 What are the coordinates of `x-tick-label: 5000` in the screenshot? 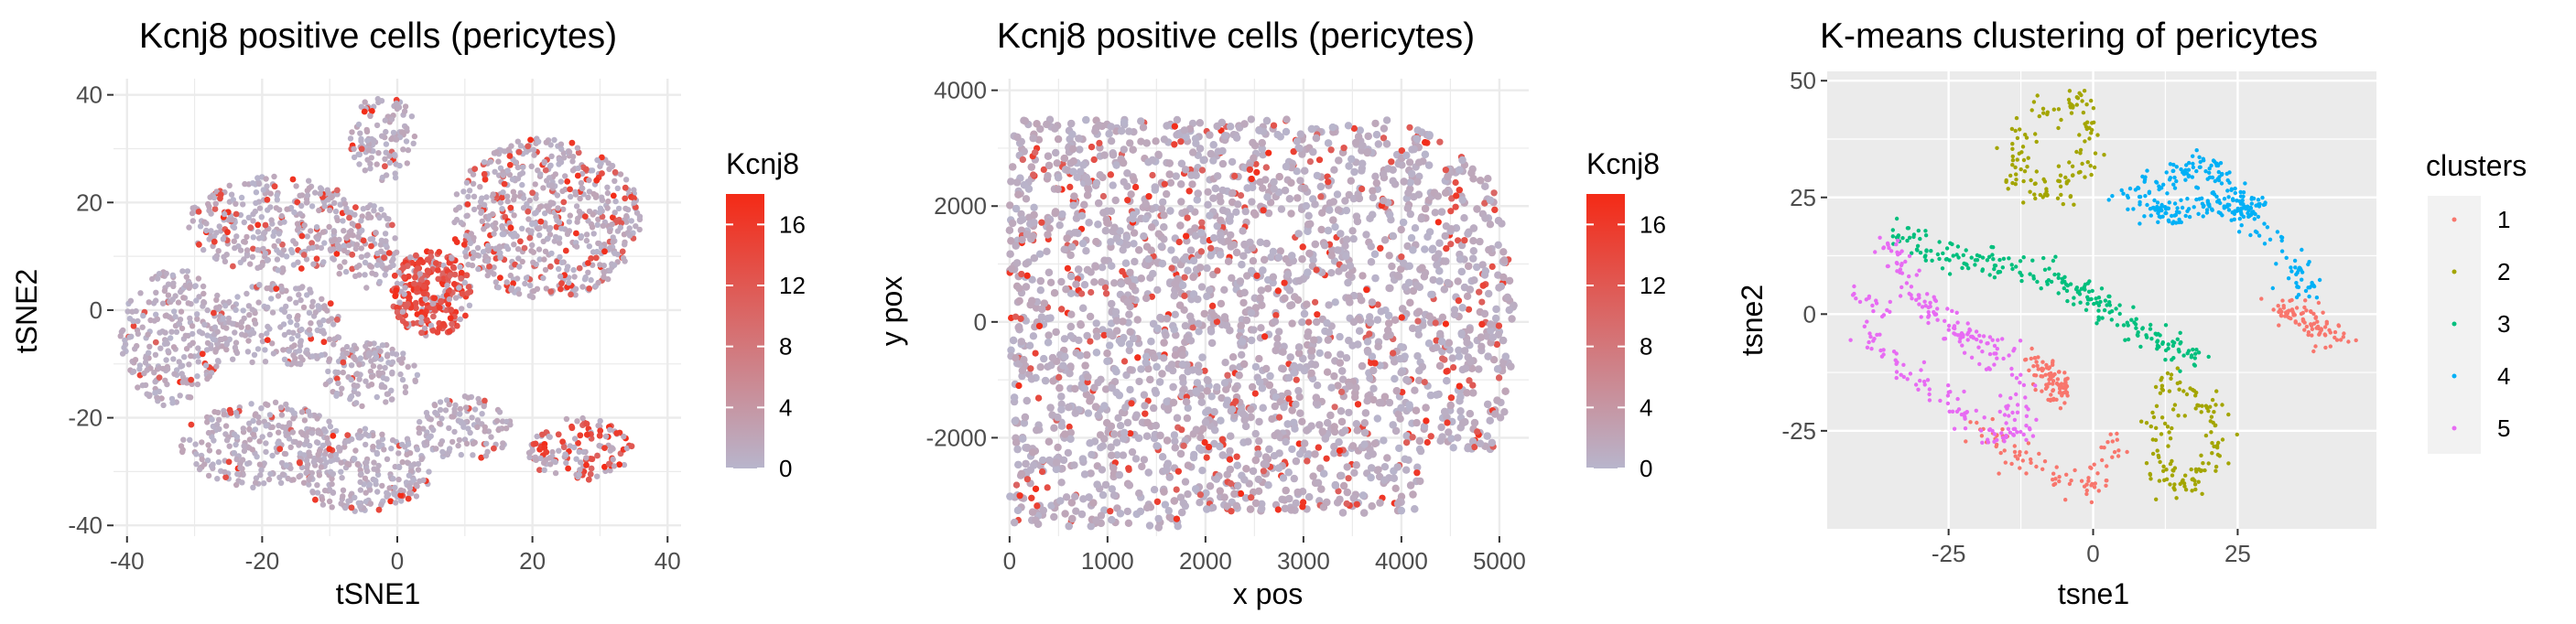 It's located at (1499, 561).